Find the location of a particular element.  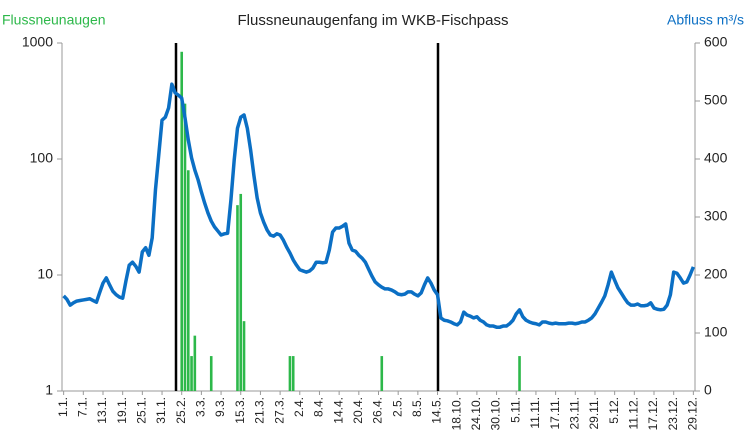

x-tick-label: 30.10. is located at coordinates (496, 413).